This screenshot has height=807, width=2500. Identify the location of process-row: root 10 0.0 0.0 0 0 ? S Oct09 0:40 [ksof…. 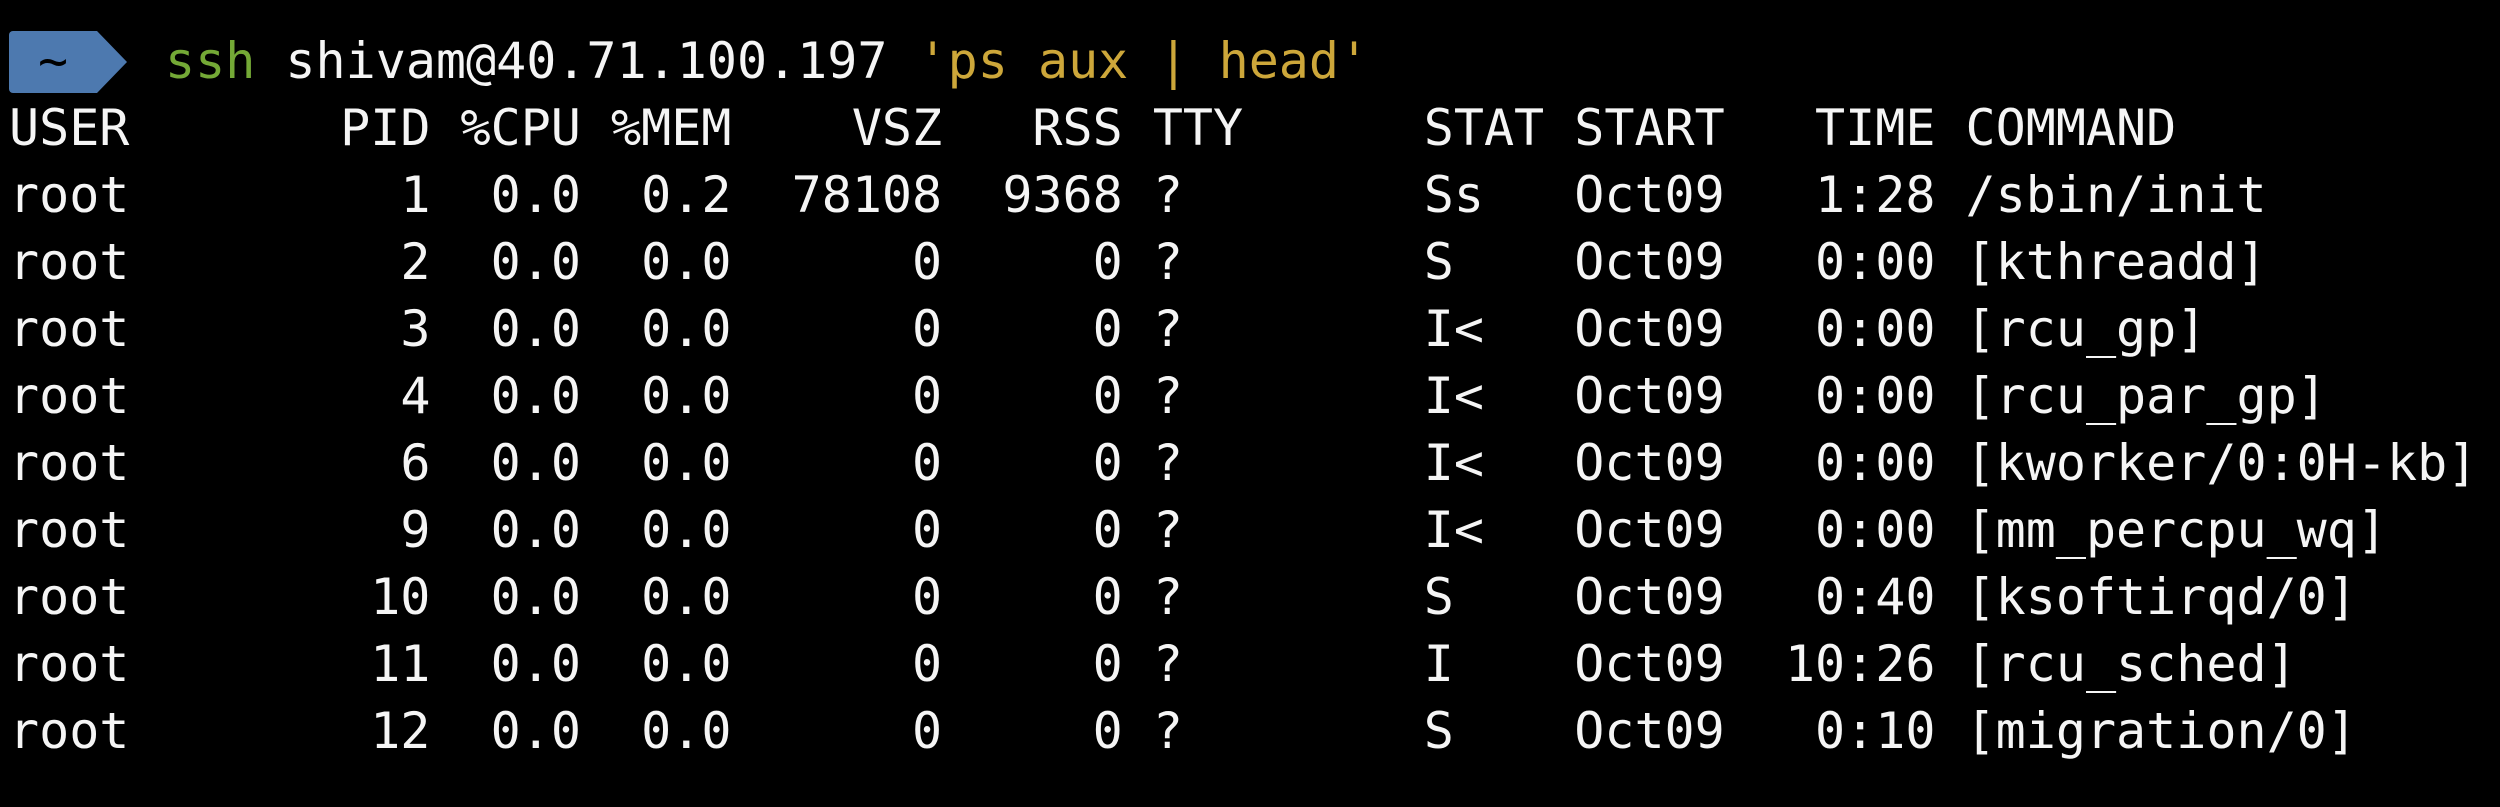
(1249, 597).